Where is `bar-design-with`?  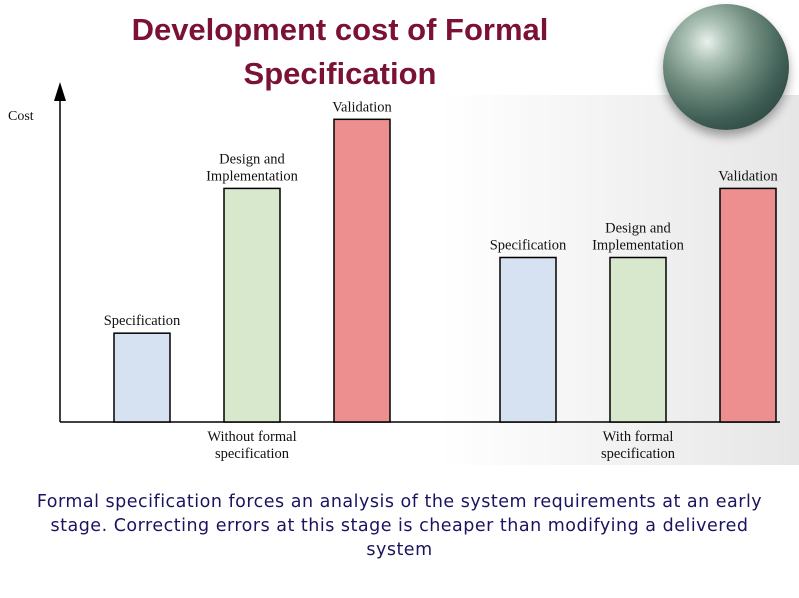 bar-design-with is located at coordinates (638, 339).